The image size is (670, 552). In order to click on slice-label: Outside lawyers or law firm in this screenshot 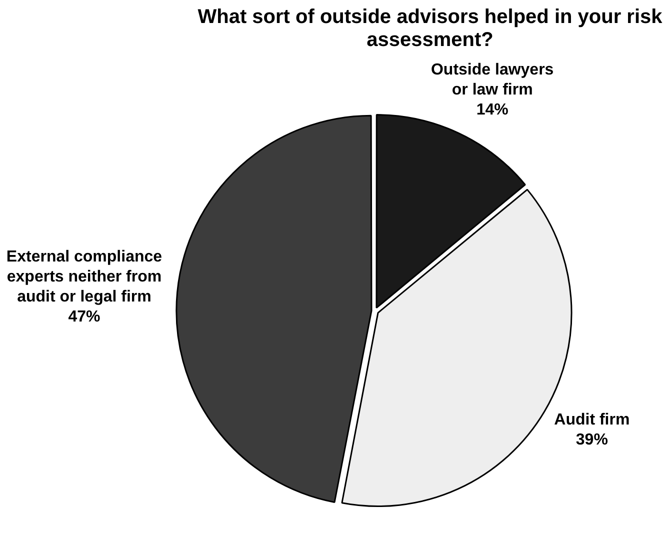, I will do `click(492, 79)`.